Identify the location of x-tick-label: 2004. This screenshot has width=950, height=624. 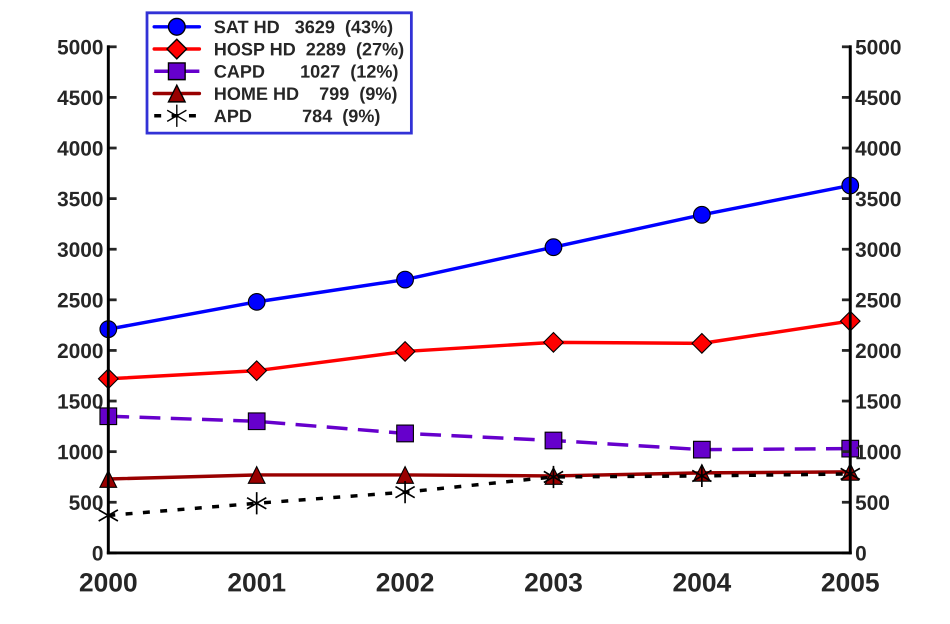
(702, 582).